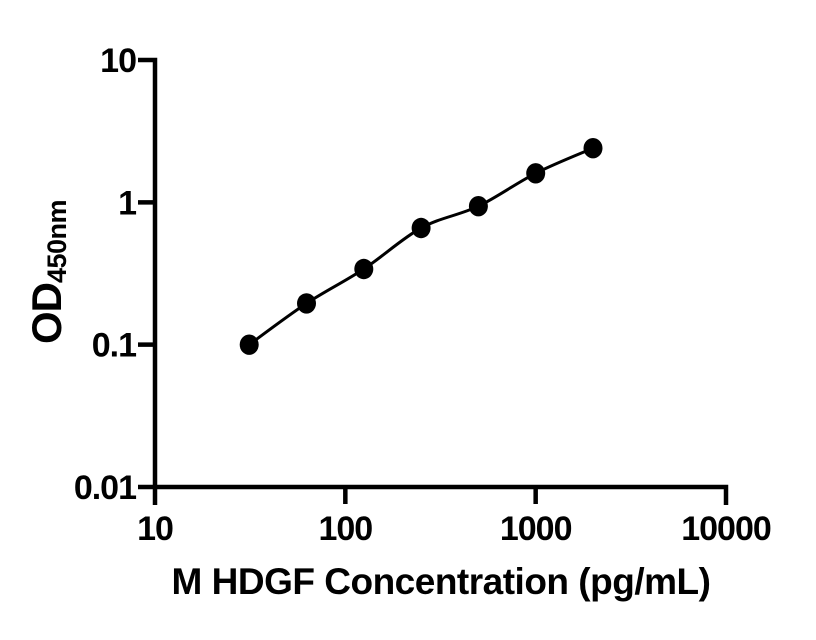 This screenshot has width=816, height=640. I want to click on y-axis-title-subscript: 450nm, so click(57, 241).